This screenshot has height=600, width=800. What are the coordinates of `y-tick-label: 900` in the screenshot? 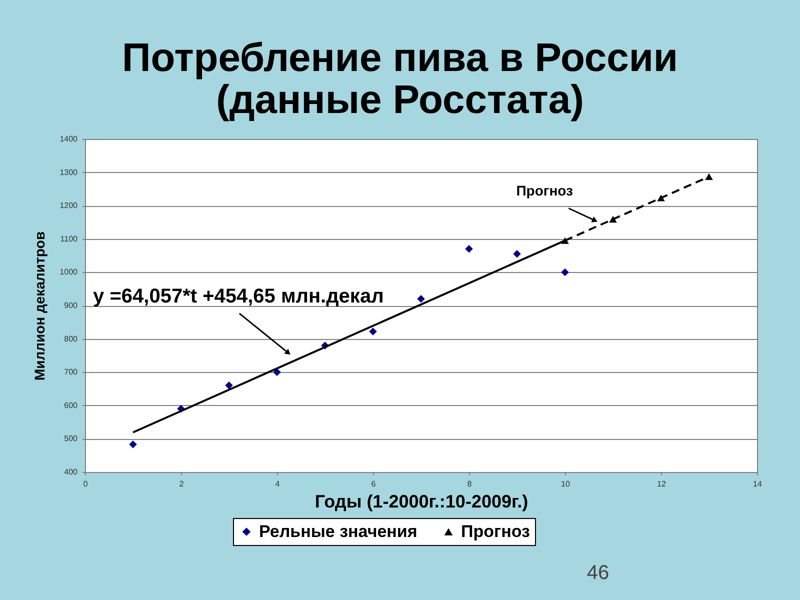 It's located at (71, 305).